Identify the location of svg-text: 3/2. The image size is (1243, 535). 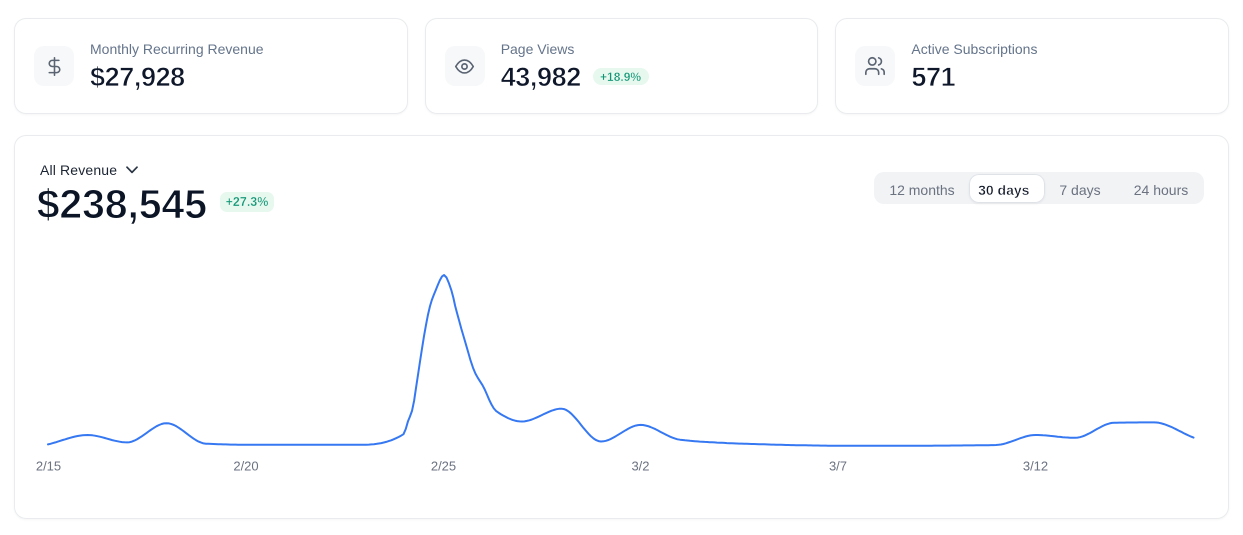
(640, 465).